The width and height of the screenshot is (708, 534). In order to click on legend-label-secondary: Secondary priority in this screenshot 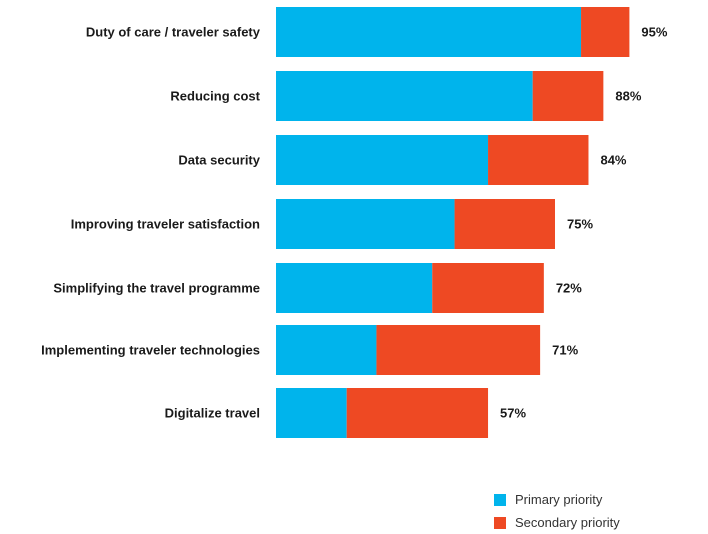, I will do `click(567, 522)`.